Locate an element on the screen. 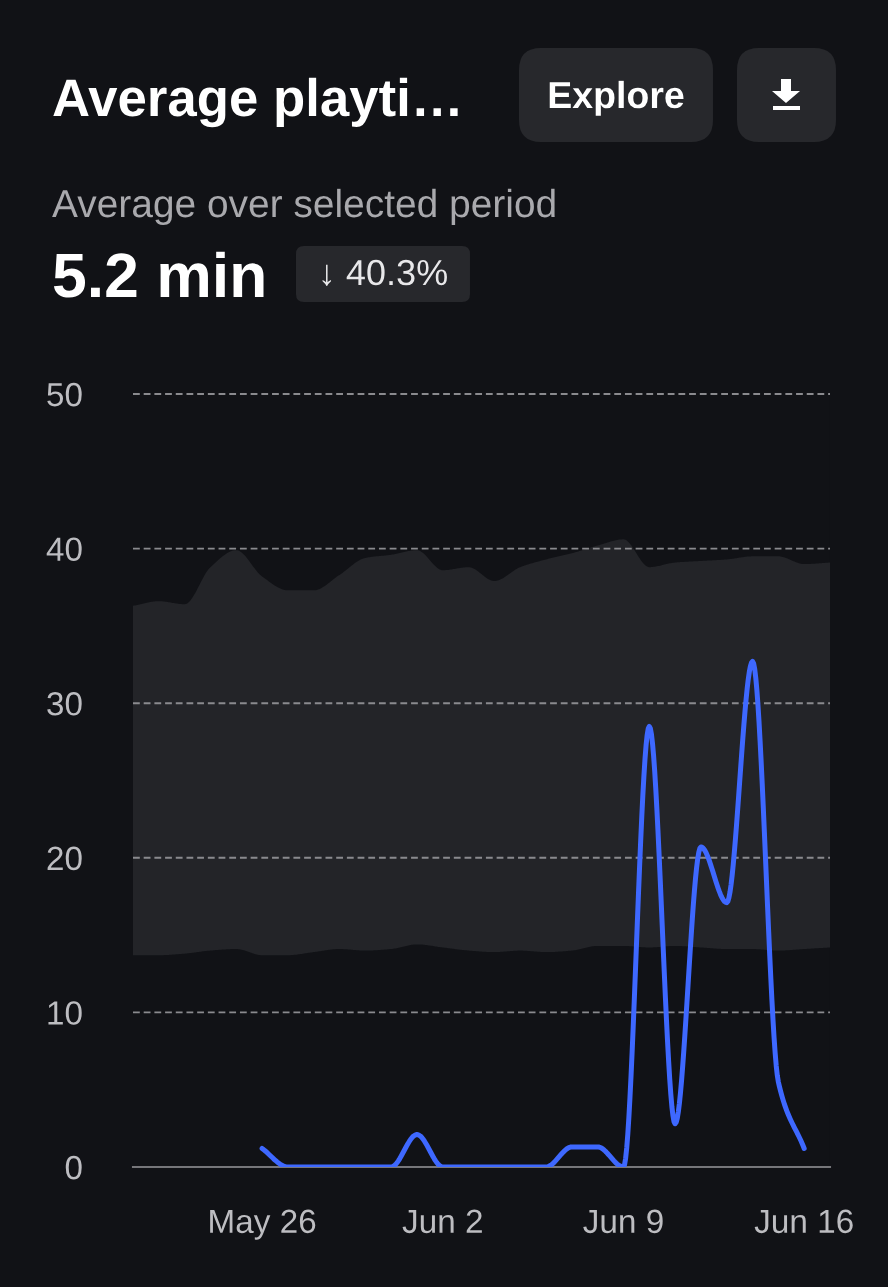  text: 5.2 min is located at coordinates (158, 274).